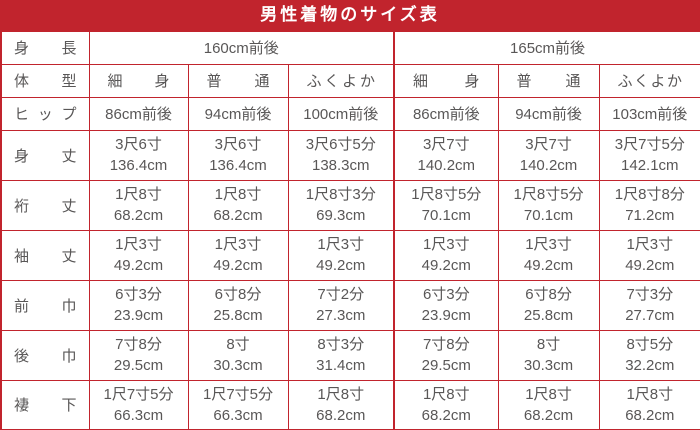 The width and height of the screenshot is (700, 430). Describe the element at coordinates (341, 305) in the screenshot. I see `size-cell: 7寸2分 27.3cm` at that location.